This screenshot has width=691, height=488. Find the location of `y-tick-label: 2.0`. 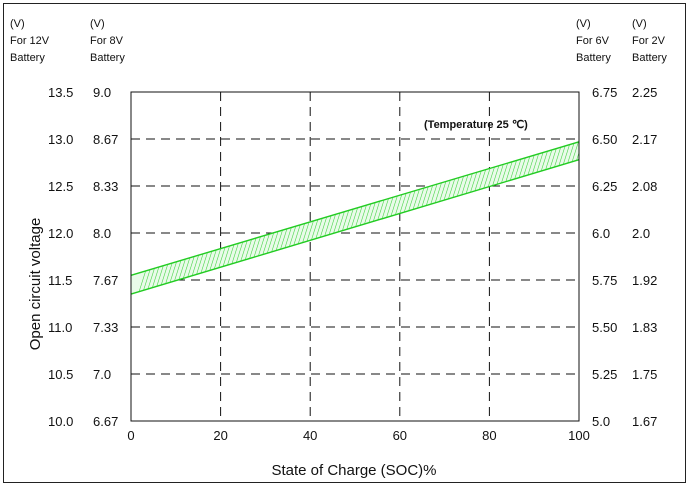

y-tick-label: 2.0 is located at coordinates (641, 233).